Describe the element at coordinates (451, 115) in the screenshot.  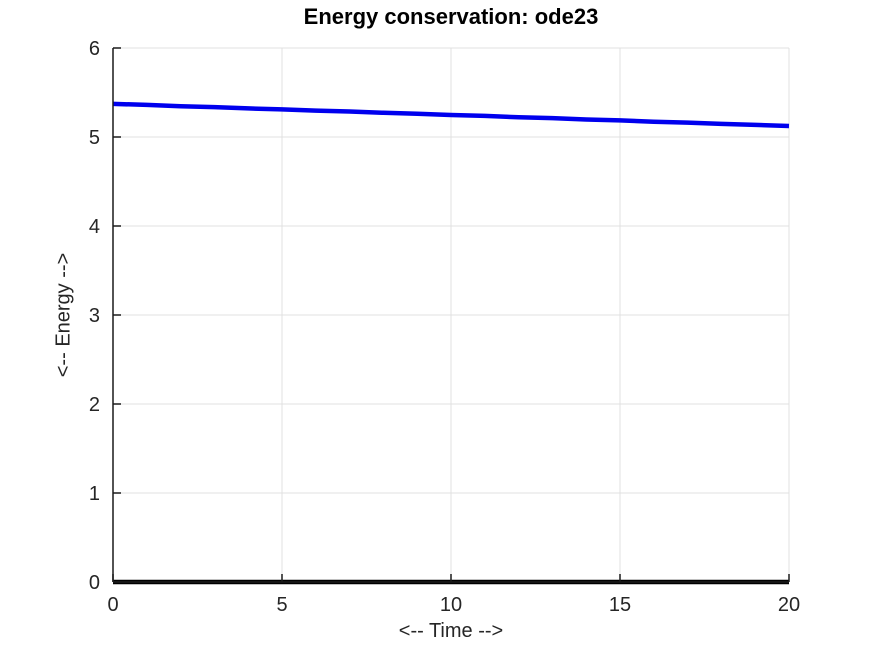
I see `series-energy-line` at that location.